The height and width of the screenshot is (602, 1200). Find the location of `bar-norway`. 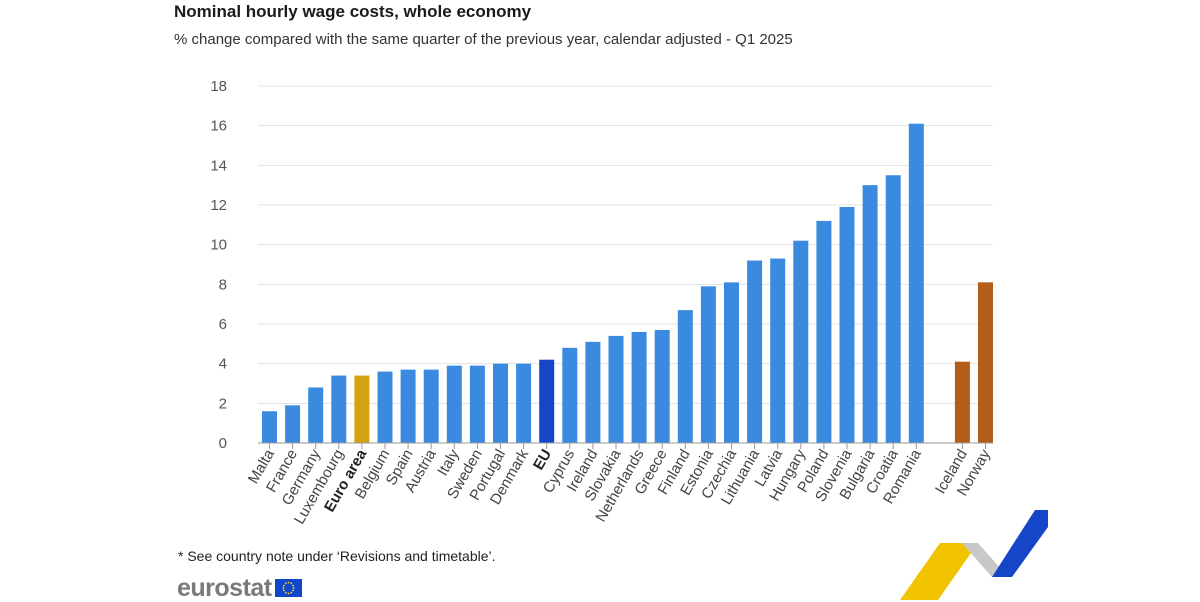

bar-norway is located at coordinates (985, 362).